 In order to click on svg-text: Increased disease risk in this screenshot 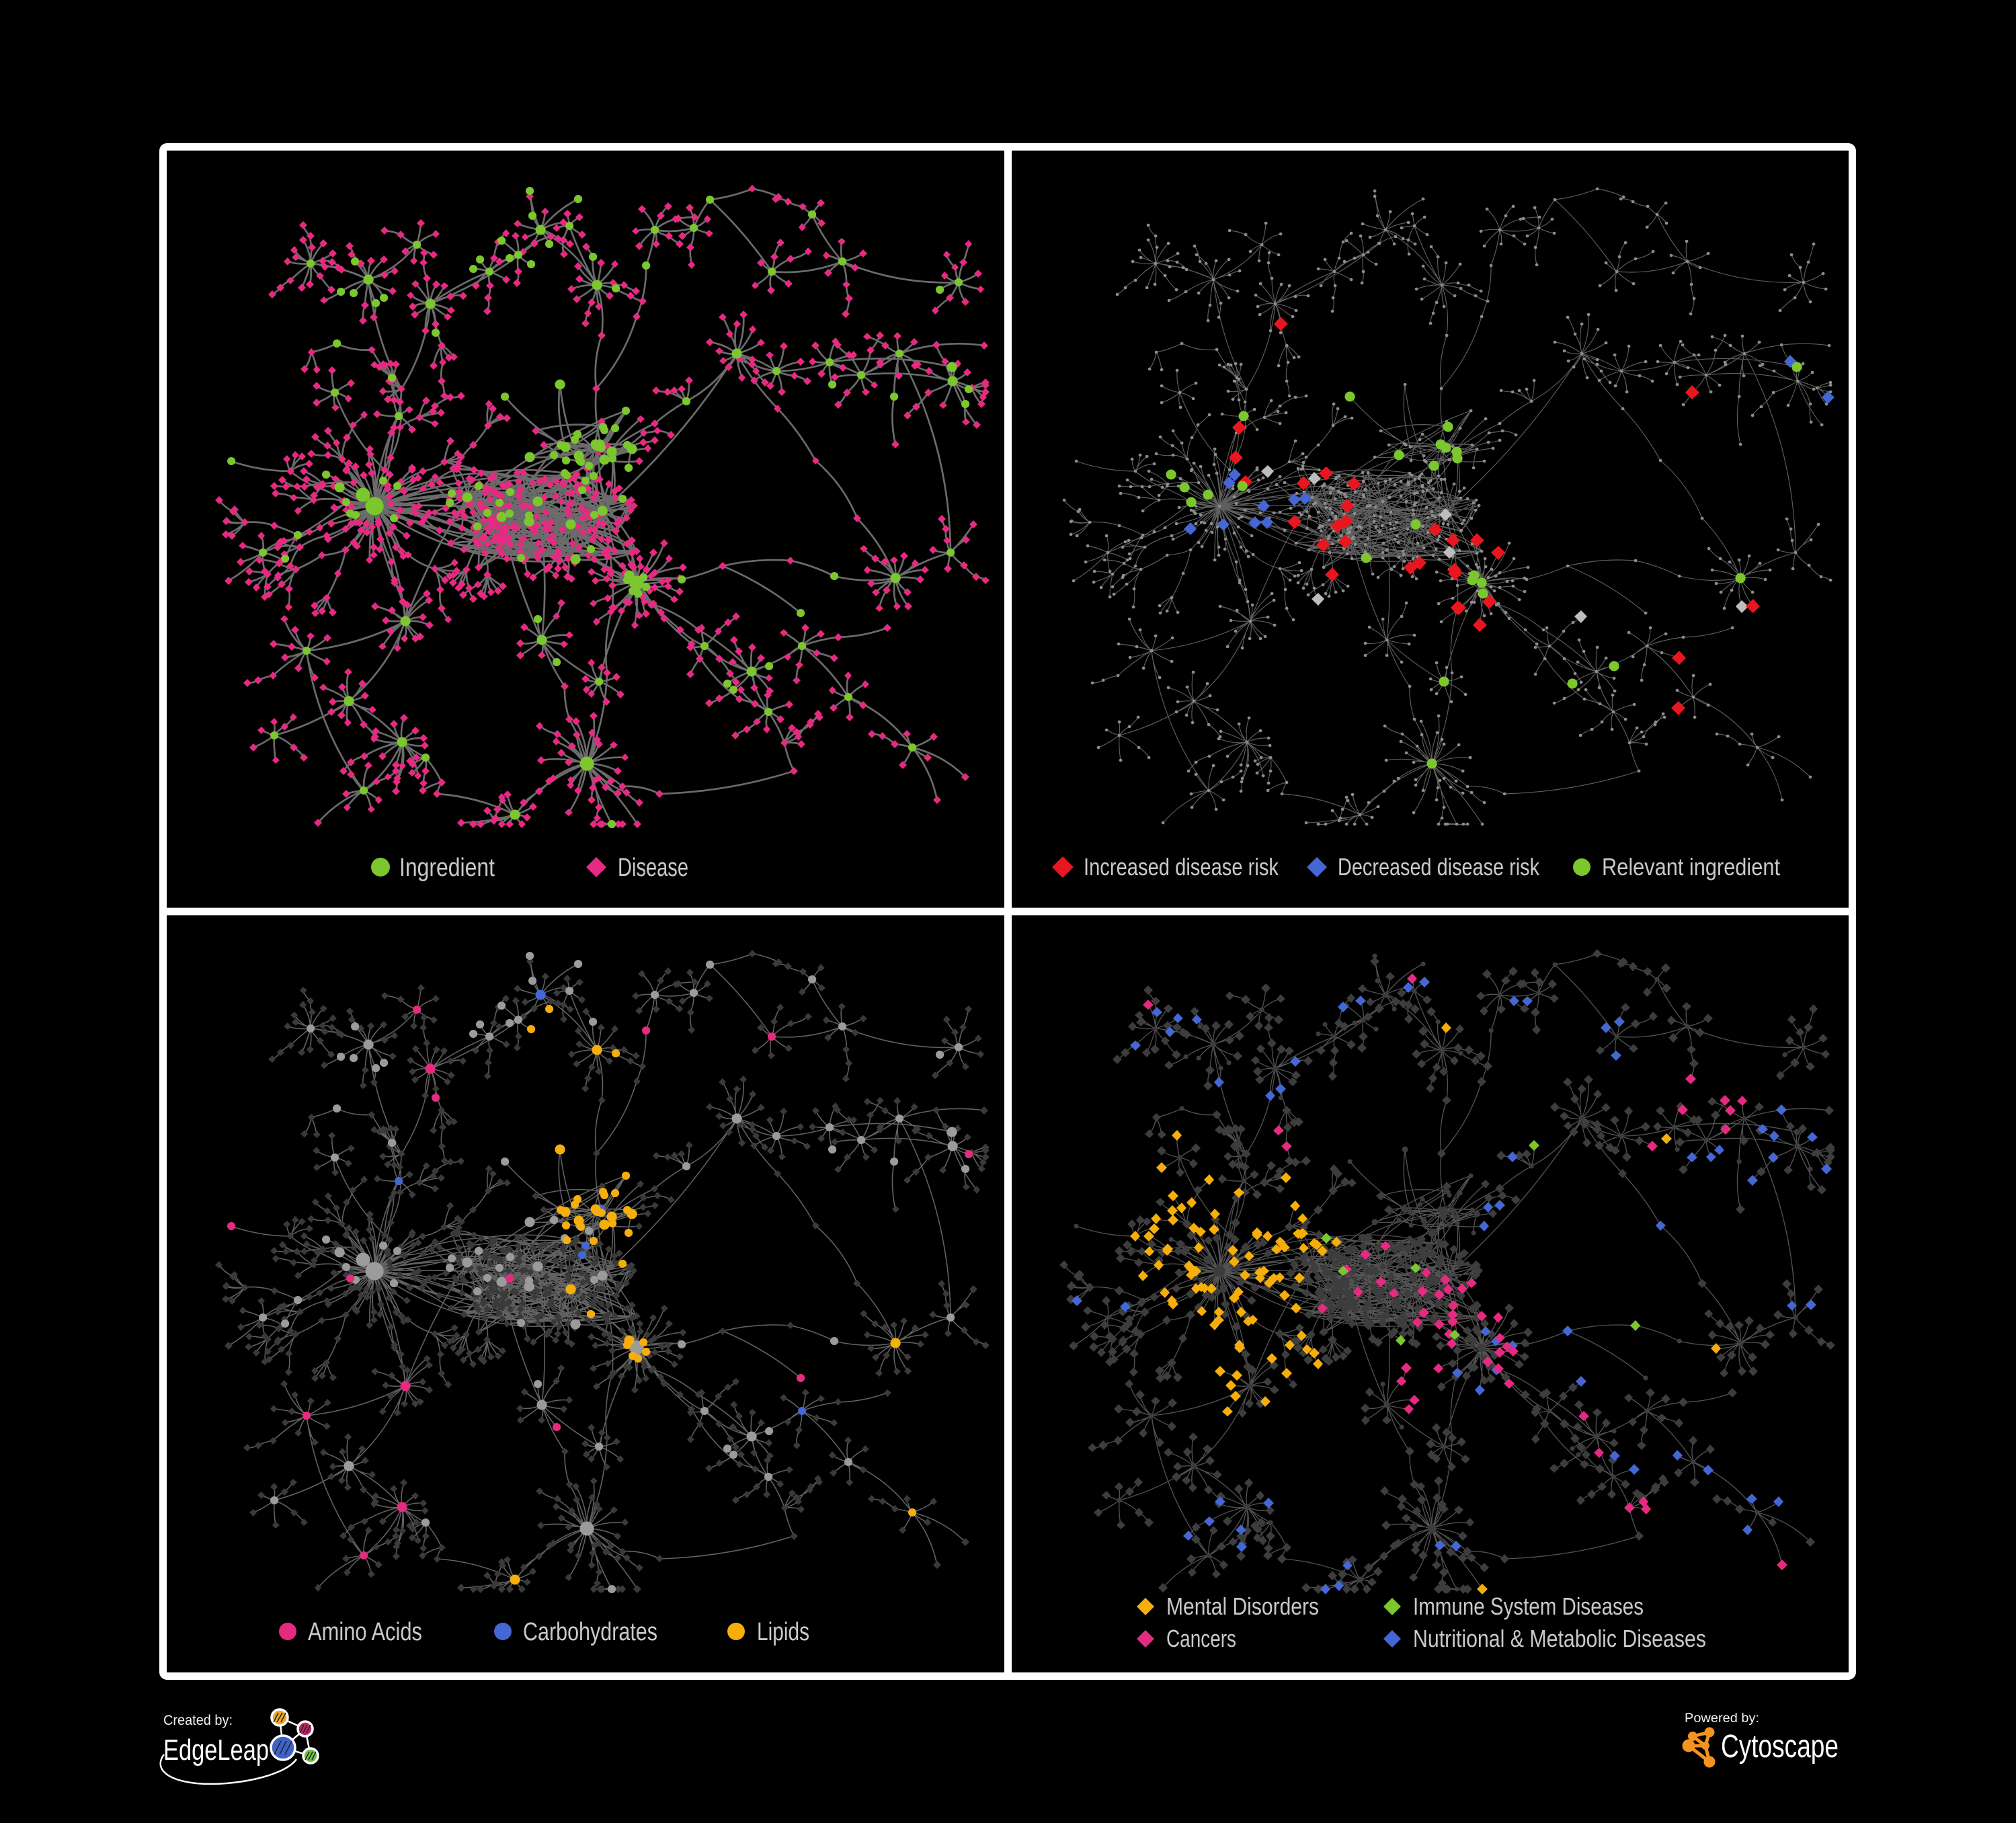, I will do `click(1181, 867)`.